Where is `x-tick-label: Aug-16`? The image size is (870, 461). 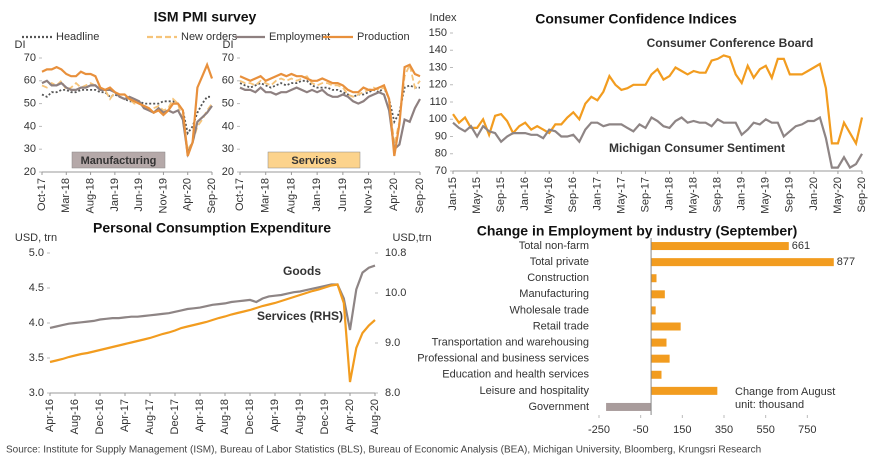
x-tick-label: Aug-16 is located at coordinates (75, 416).